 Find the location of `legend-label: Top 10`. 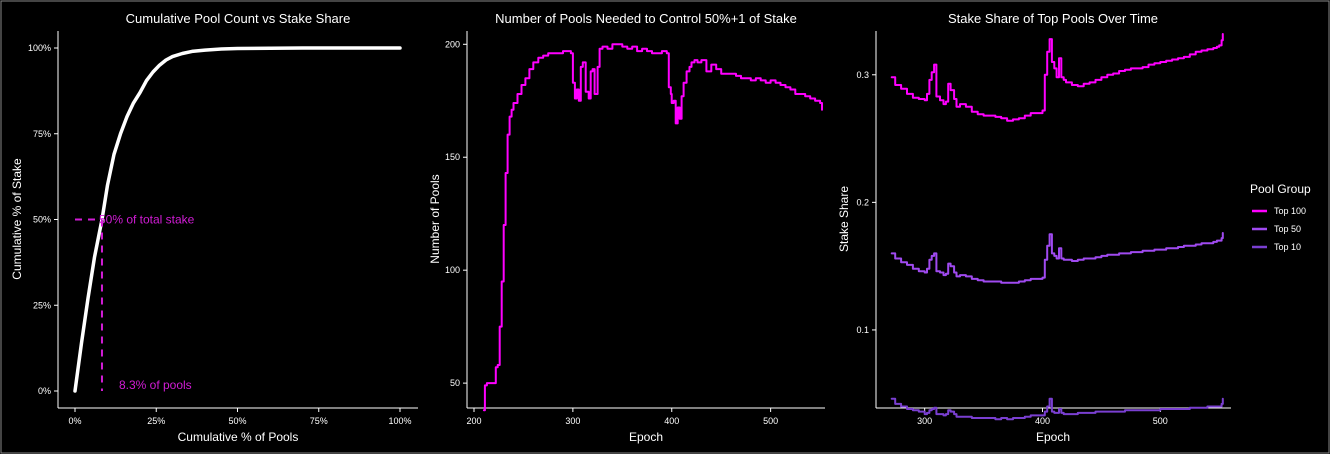

legend-label: Top 10 is located at coordinates (1287, 247).